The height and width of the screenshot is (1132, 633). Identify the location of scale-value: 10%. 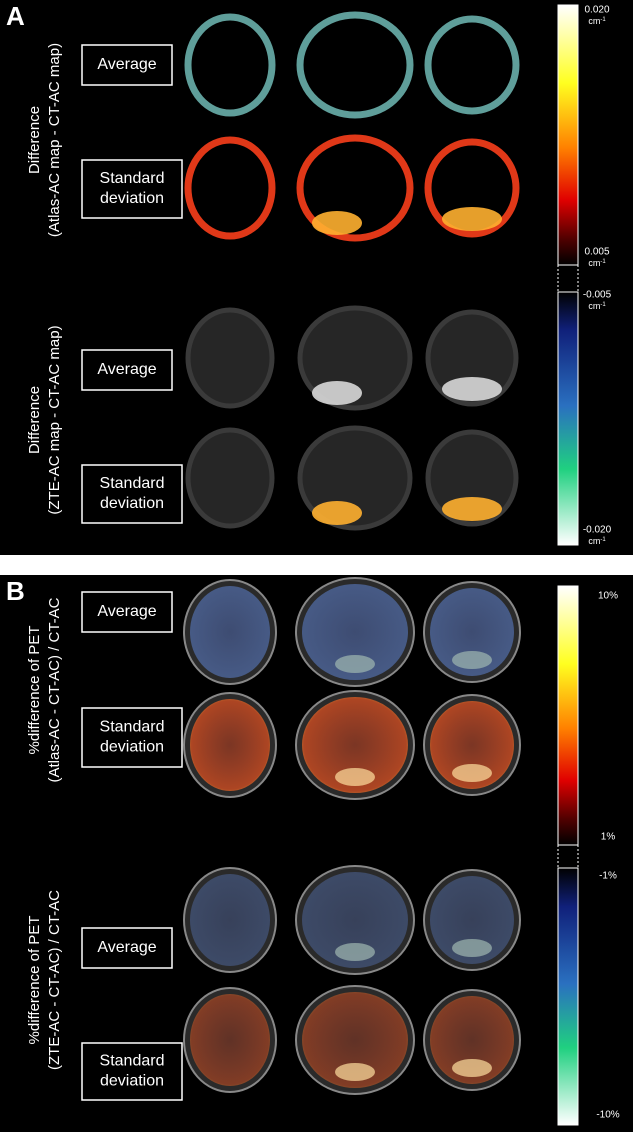
(608, 596).